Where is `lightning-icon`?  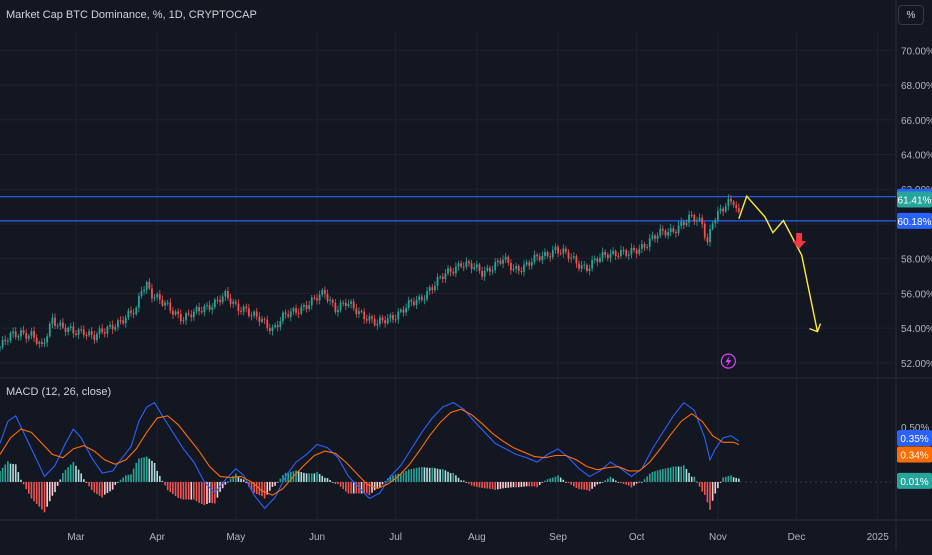
lightning-icon is located at coordinates (728, 362).